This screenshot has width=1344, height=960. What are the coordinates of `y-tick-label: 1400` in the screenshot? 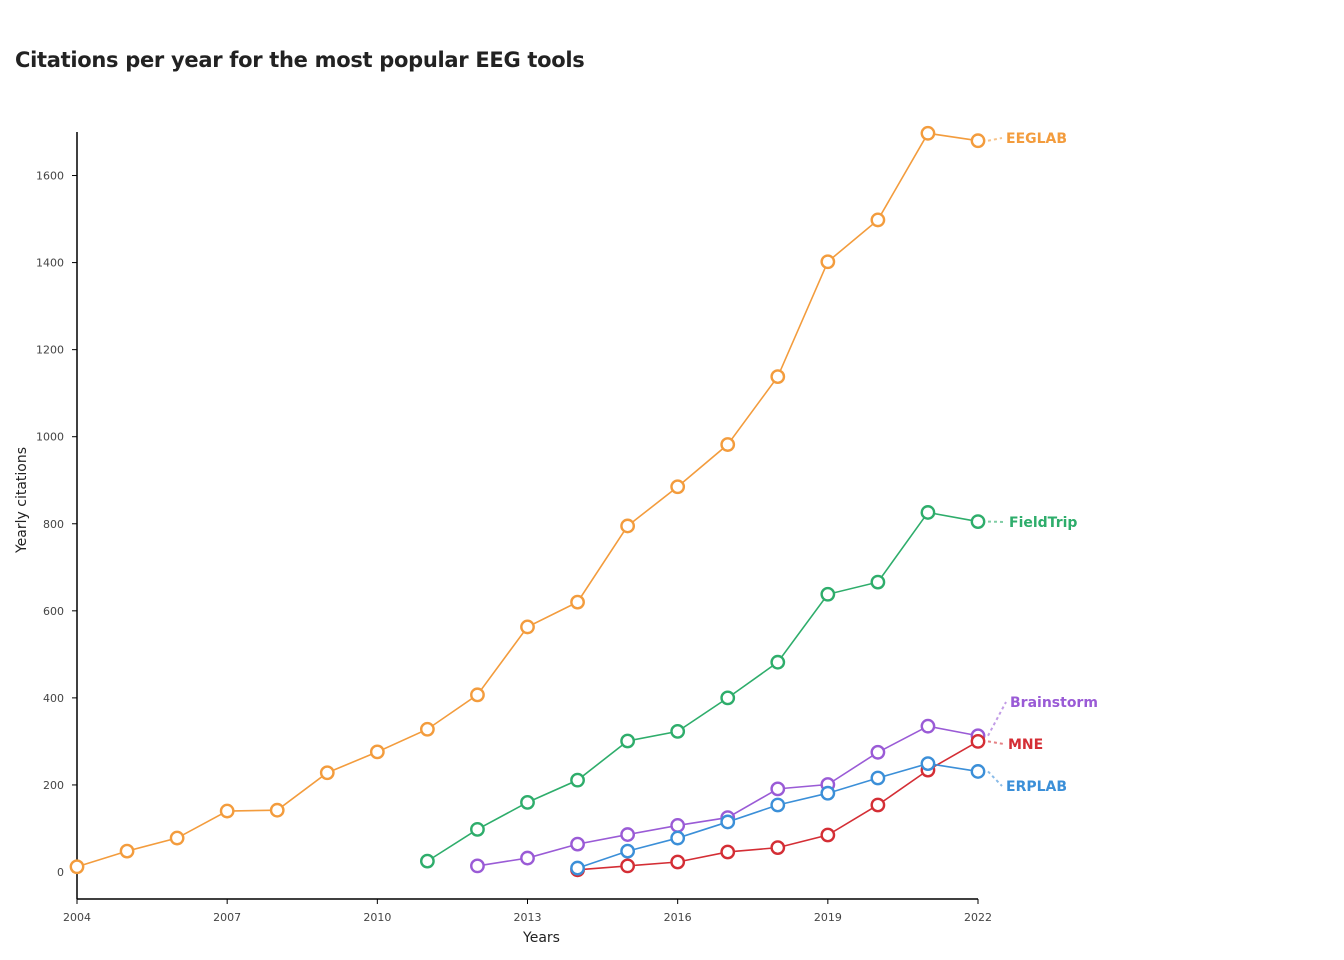 It's located at (50, 263).